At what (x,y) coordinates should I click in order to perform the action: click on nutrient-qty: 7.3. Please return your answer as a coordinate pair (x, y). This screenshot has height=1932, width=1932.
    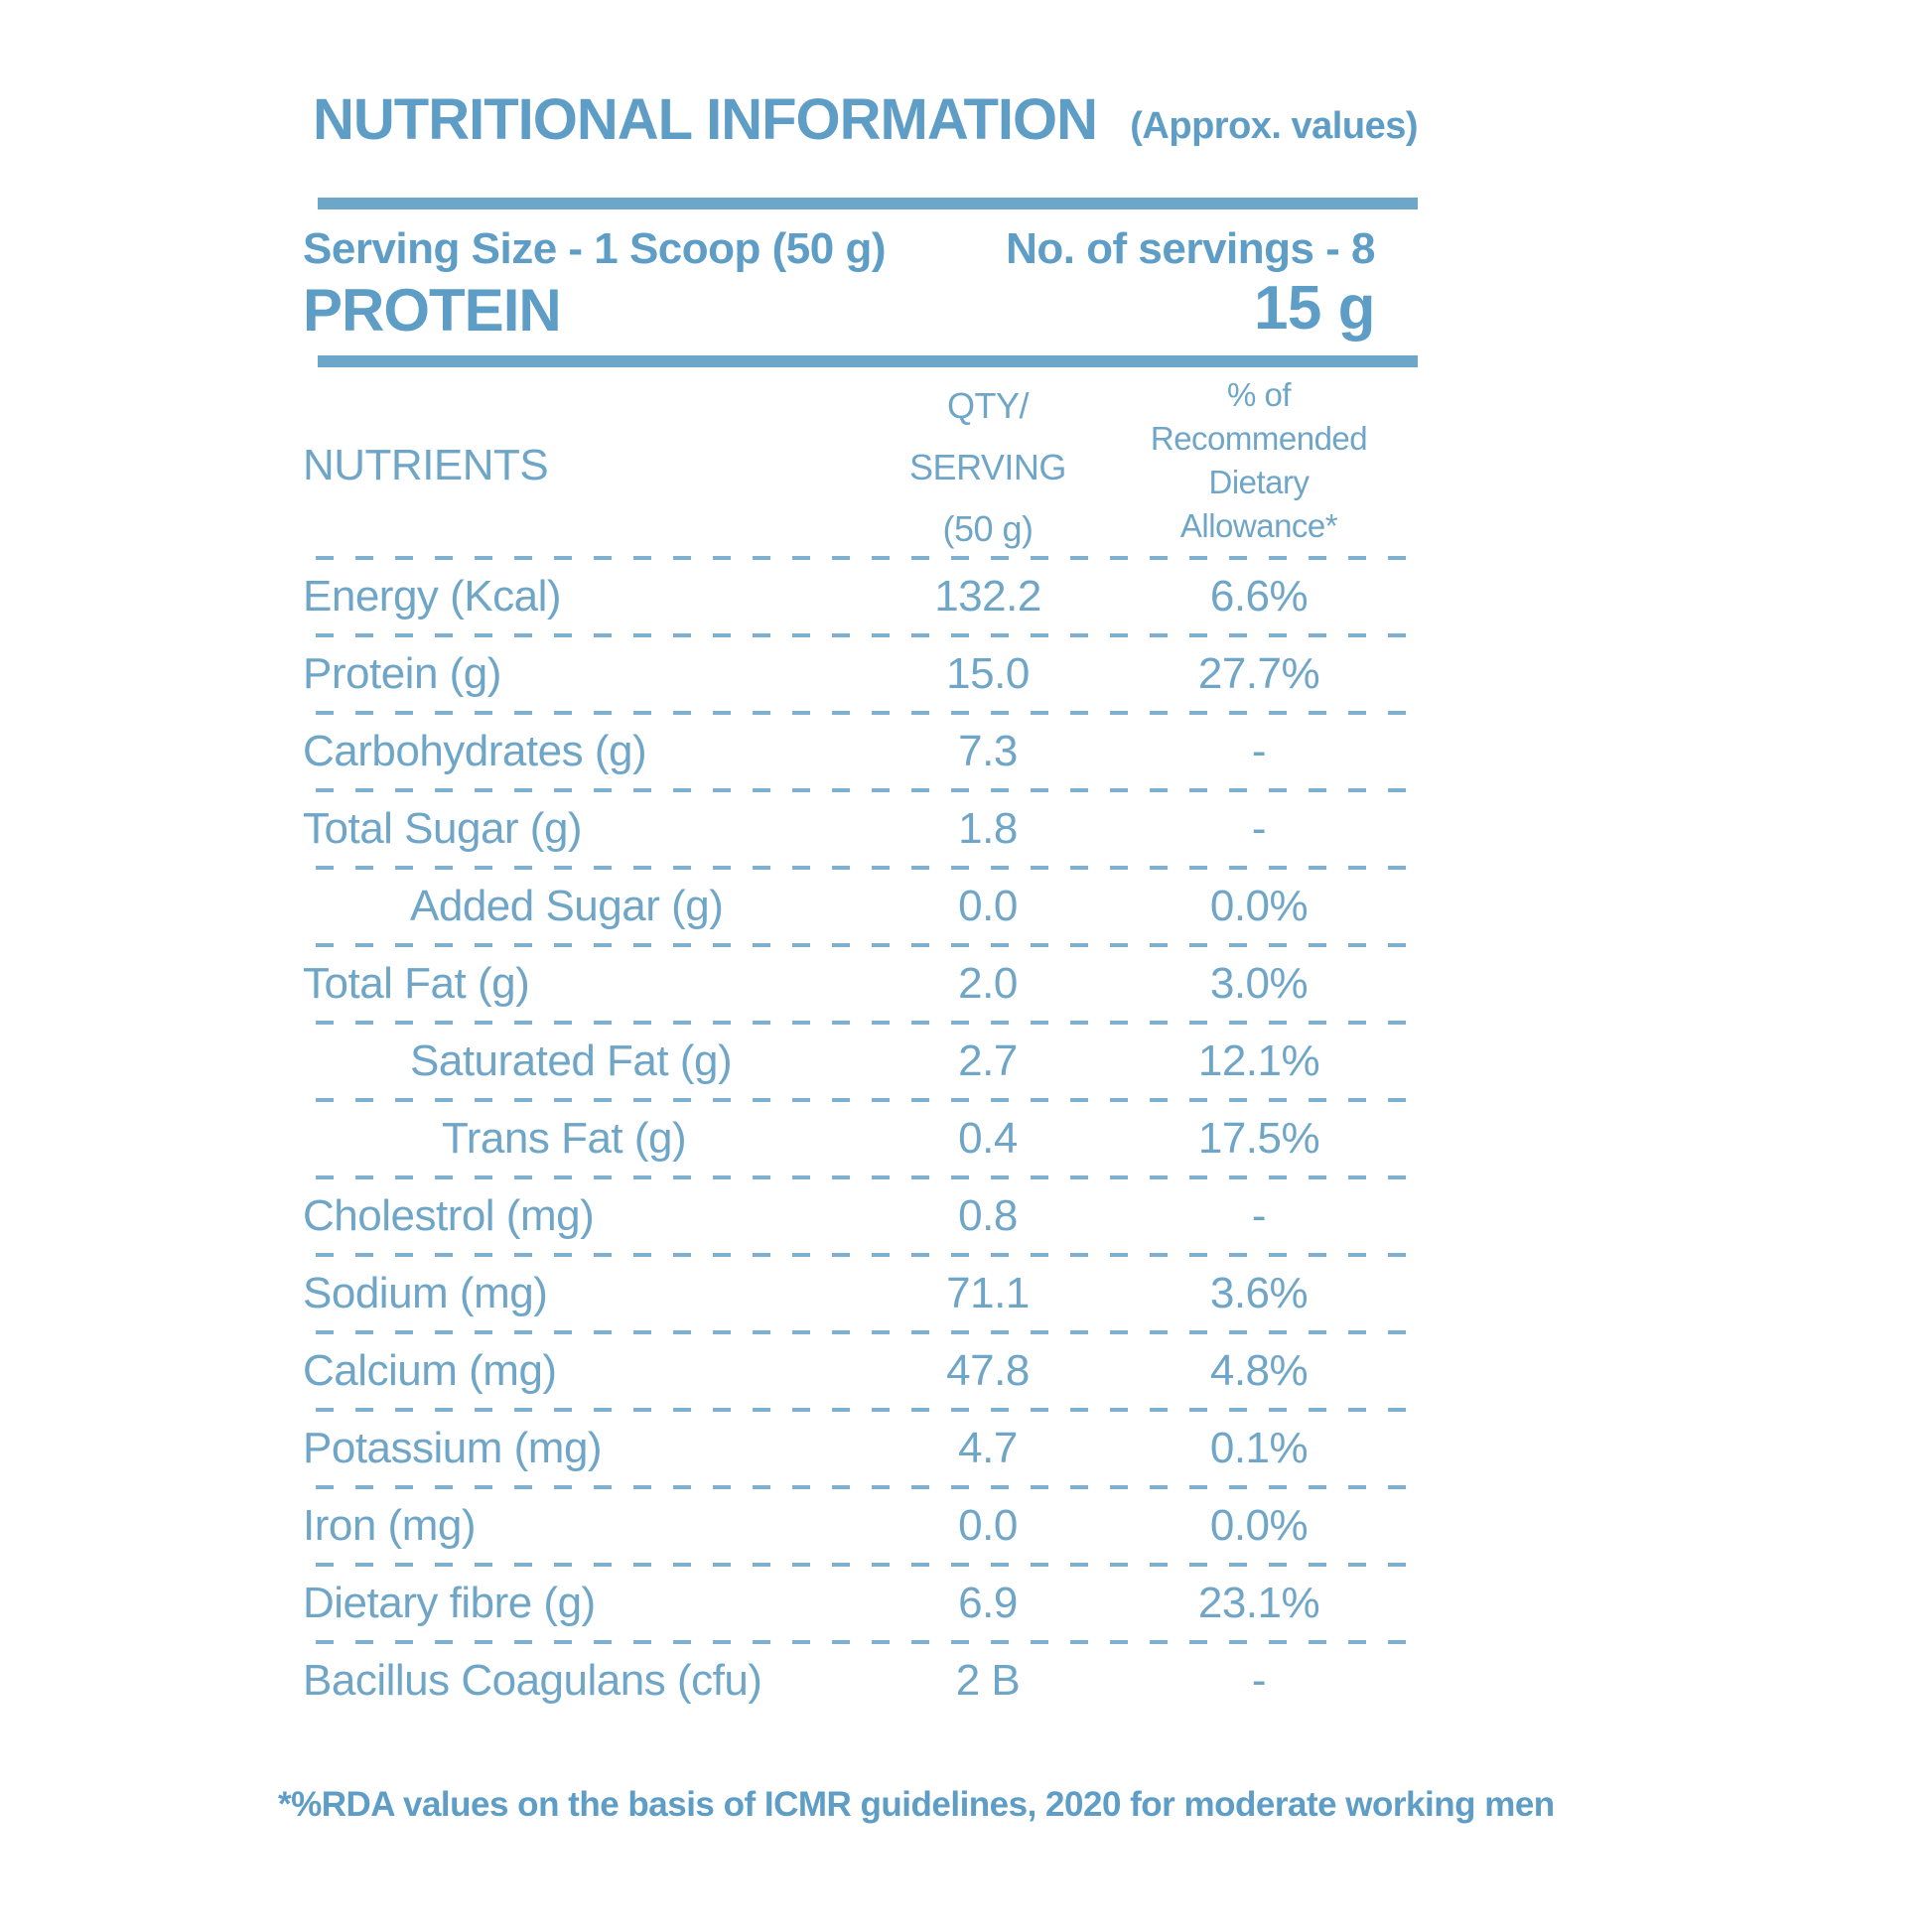
    Looking at the image, I should click on (988, 751).